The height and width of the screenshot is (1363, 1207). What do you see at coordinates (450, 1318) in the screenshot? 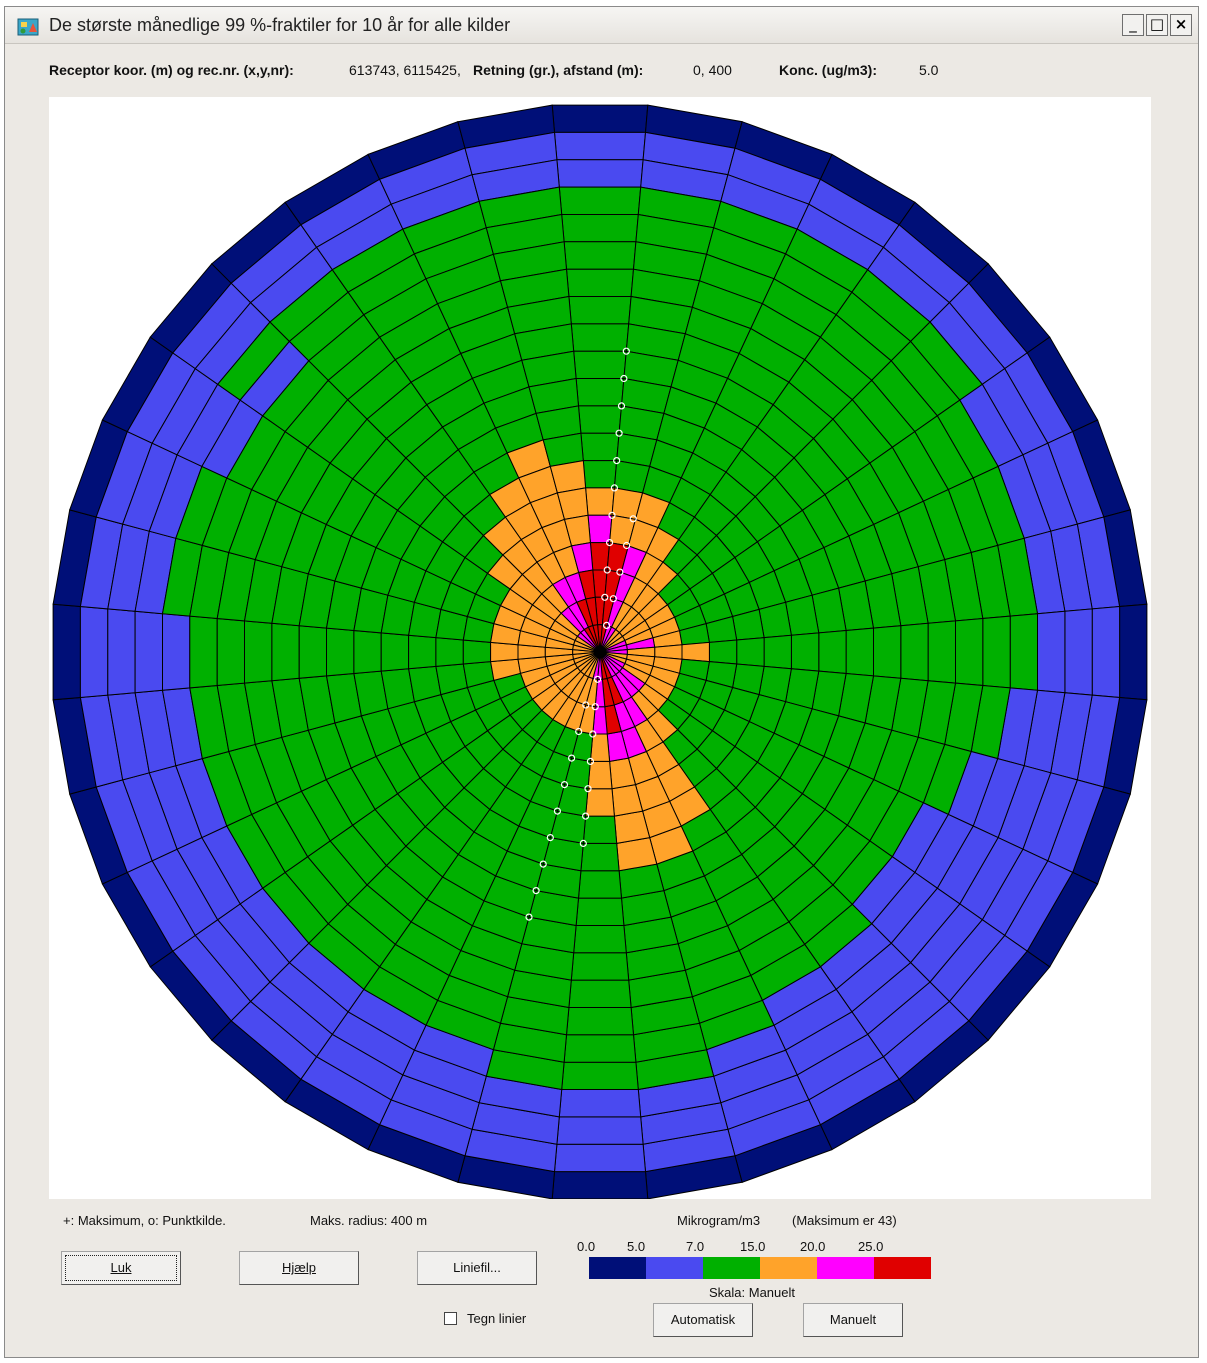
I see `draw-lines-checkbox` at bounding box center [450, 1318].